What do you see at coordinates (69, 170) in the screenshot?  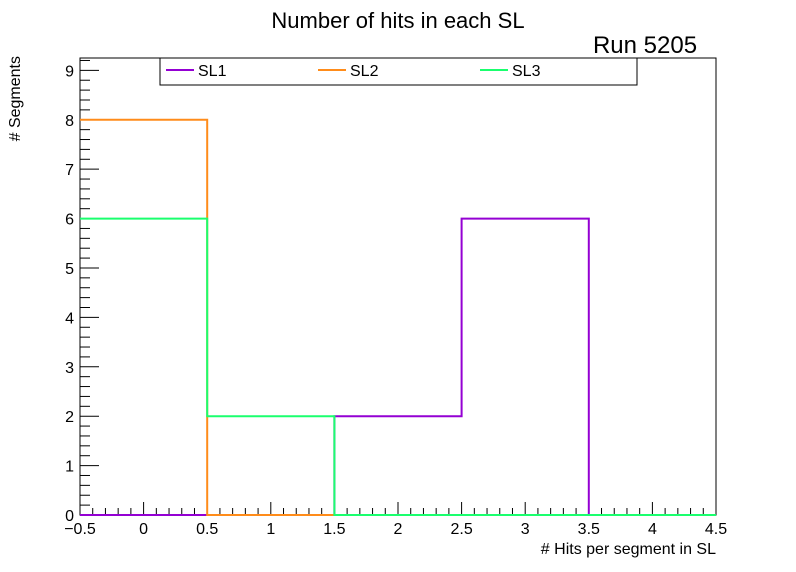 I see `y-tick-label: 7` at bounding box center [69, 170].